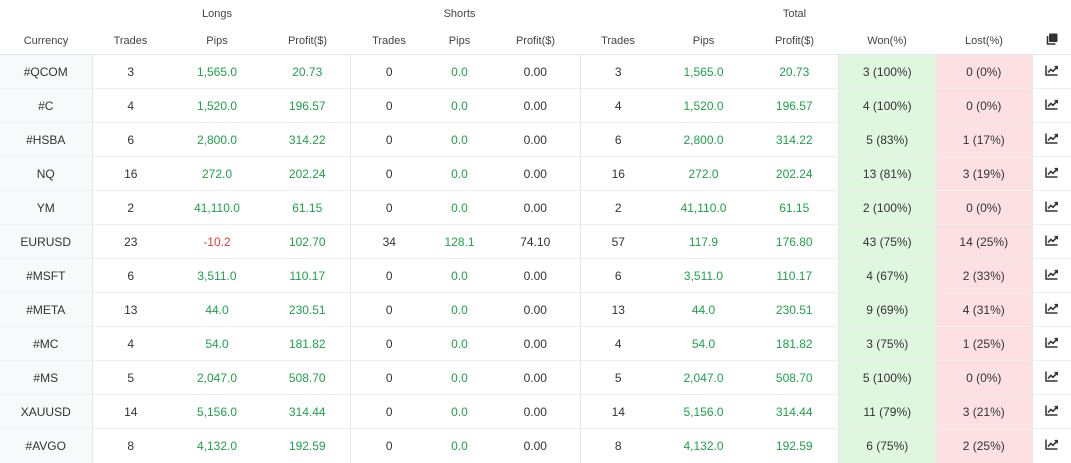 The height and width of the screenshot is (463, 1071). What do you see at coordinates (984, 41) in the screenshot?
I see `col-lost: Lost(%)` at bounding box center [984, 41].